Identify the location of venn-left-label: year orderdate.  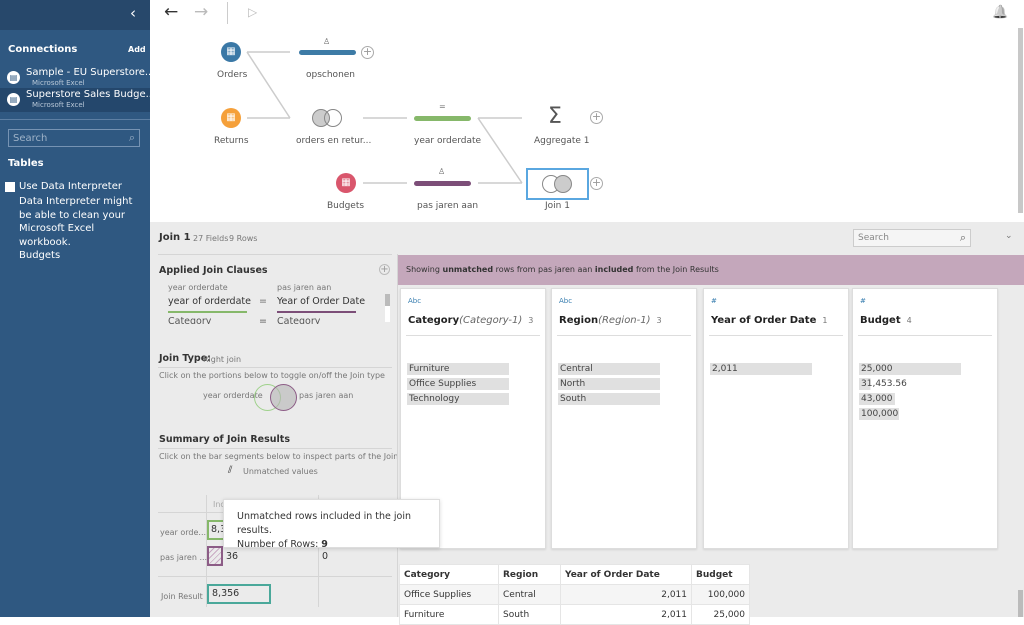
(233, 395).